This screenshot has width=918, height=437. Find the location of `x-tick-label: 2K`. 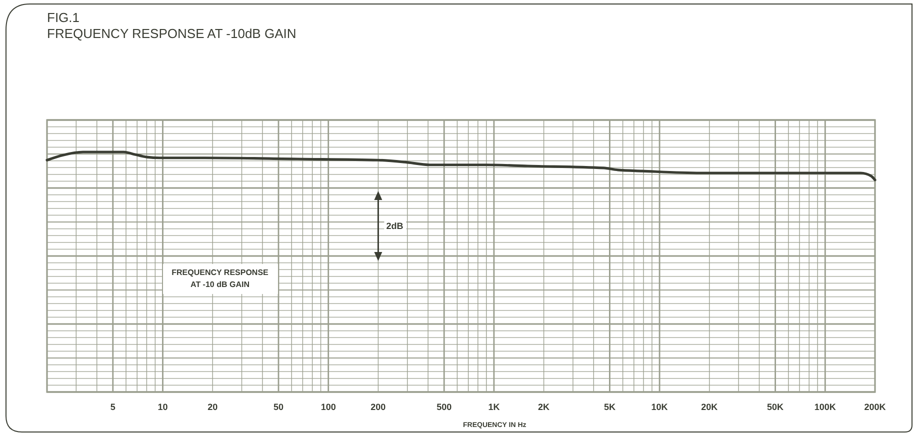

x-tick-label: 2K is located at coordinates (544, 407).